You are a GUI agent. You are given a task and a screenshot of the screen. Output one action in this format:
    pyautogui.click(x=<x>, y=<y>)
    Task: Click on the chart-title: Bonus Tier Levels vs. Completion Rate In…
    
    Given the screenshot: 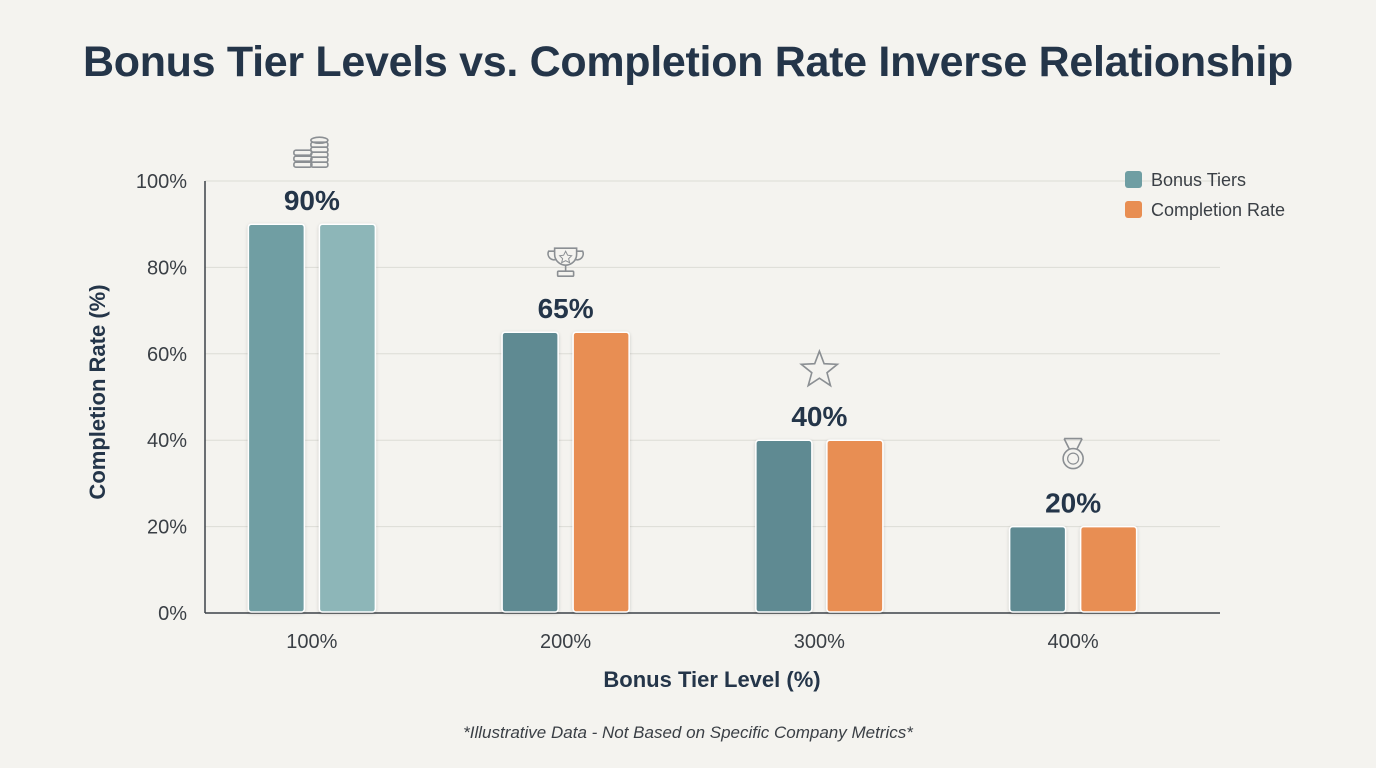 What is the action you would take?
    pyautogui.click(x=688, y=62)
    